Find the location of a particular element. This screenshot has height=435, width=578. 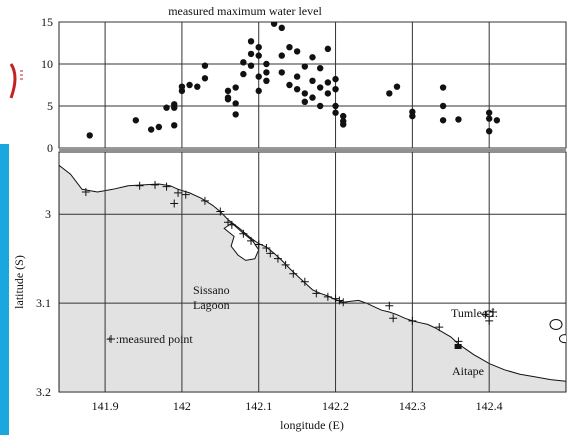

water-level-y-tick-label: 0 is located at coordinates (50, 148).